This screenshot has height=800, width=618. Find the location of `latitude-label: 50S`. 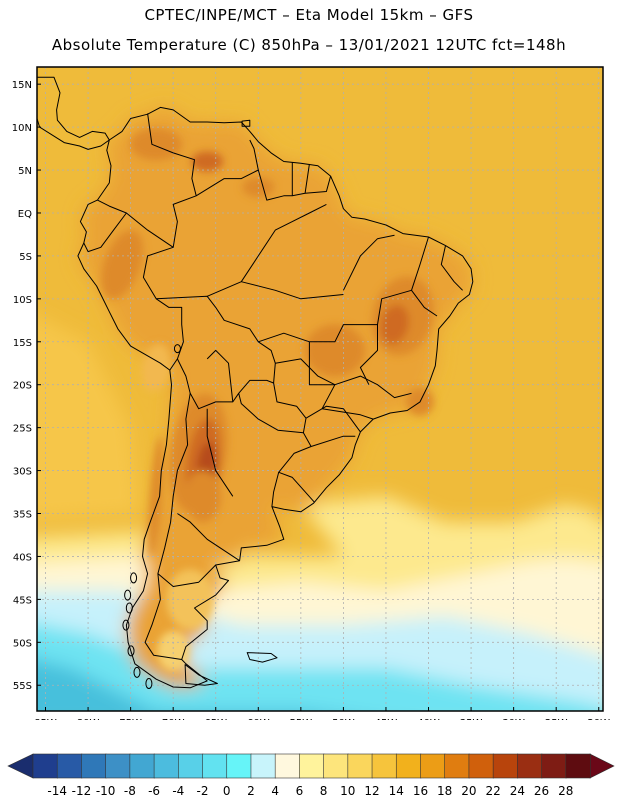

latitude-label: 50S is located at coordinates (22, 643).